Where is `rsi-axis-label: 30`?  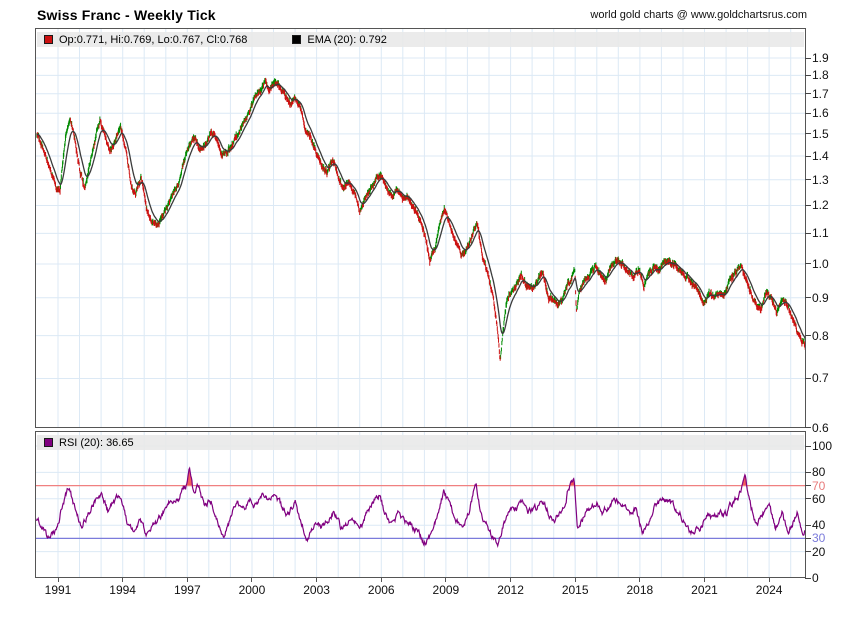 rsi-axis-label: 30 is located at coordinates (819, 538).